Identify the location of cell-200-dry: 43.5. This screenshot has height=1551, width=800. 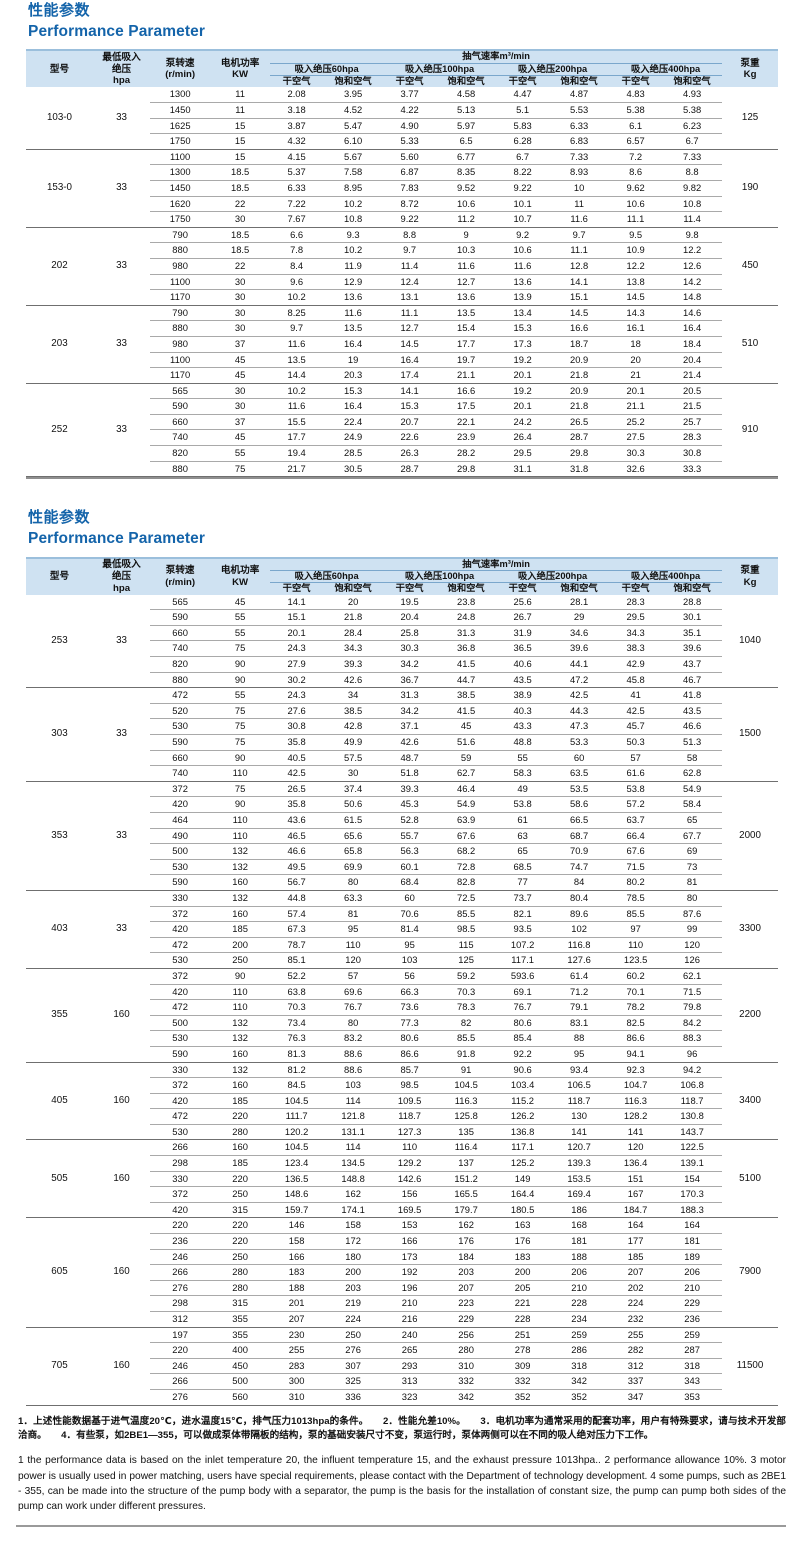
(523, 680).